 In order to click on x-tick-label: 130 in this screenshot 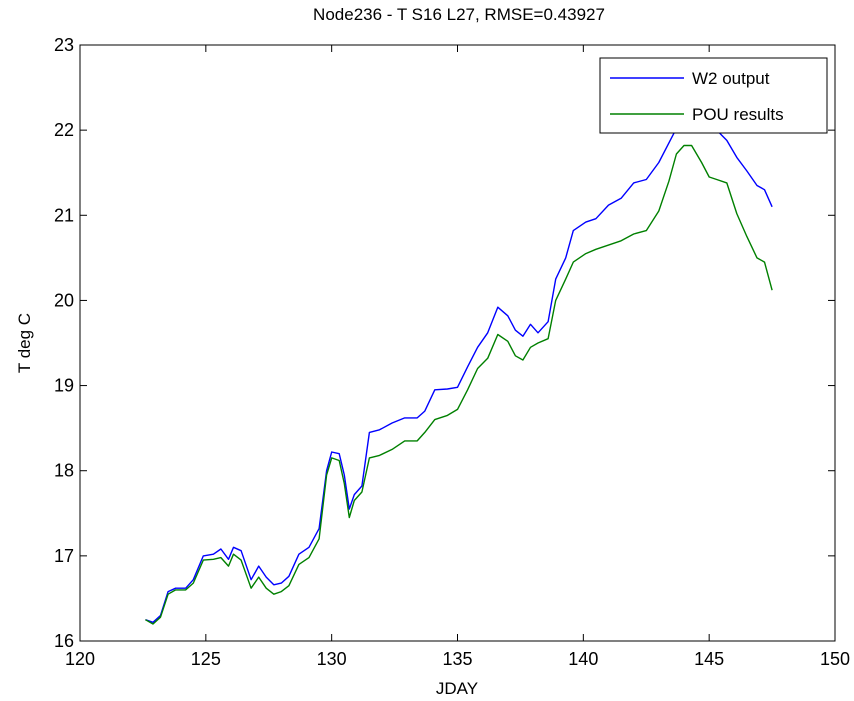, I will do `click(332, 659)`.